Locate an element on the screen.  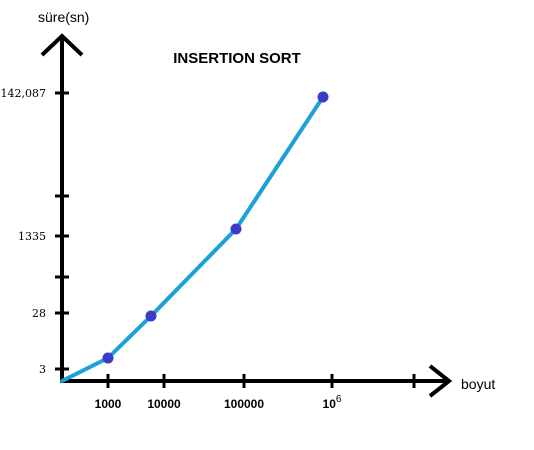
y-axis-label: süre(sn) is located at coordinates (63, 17).